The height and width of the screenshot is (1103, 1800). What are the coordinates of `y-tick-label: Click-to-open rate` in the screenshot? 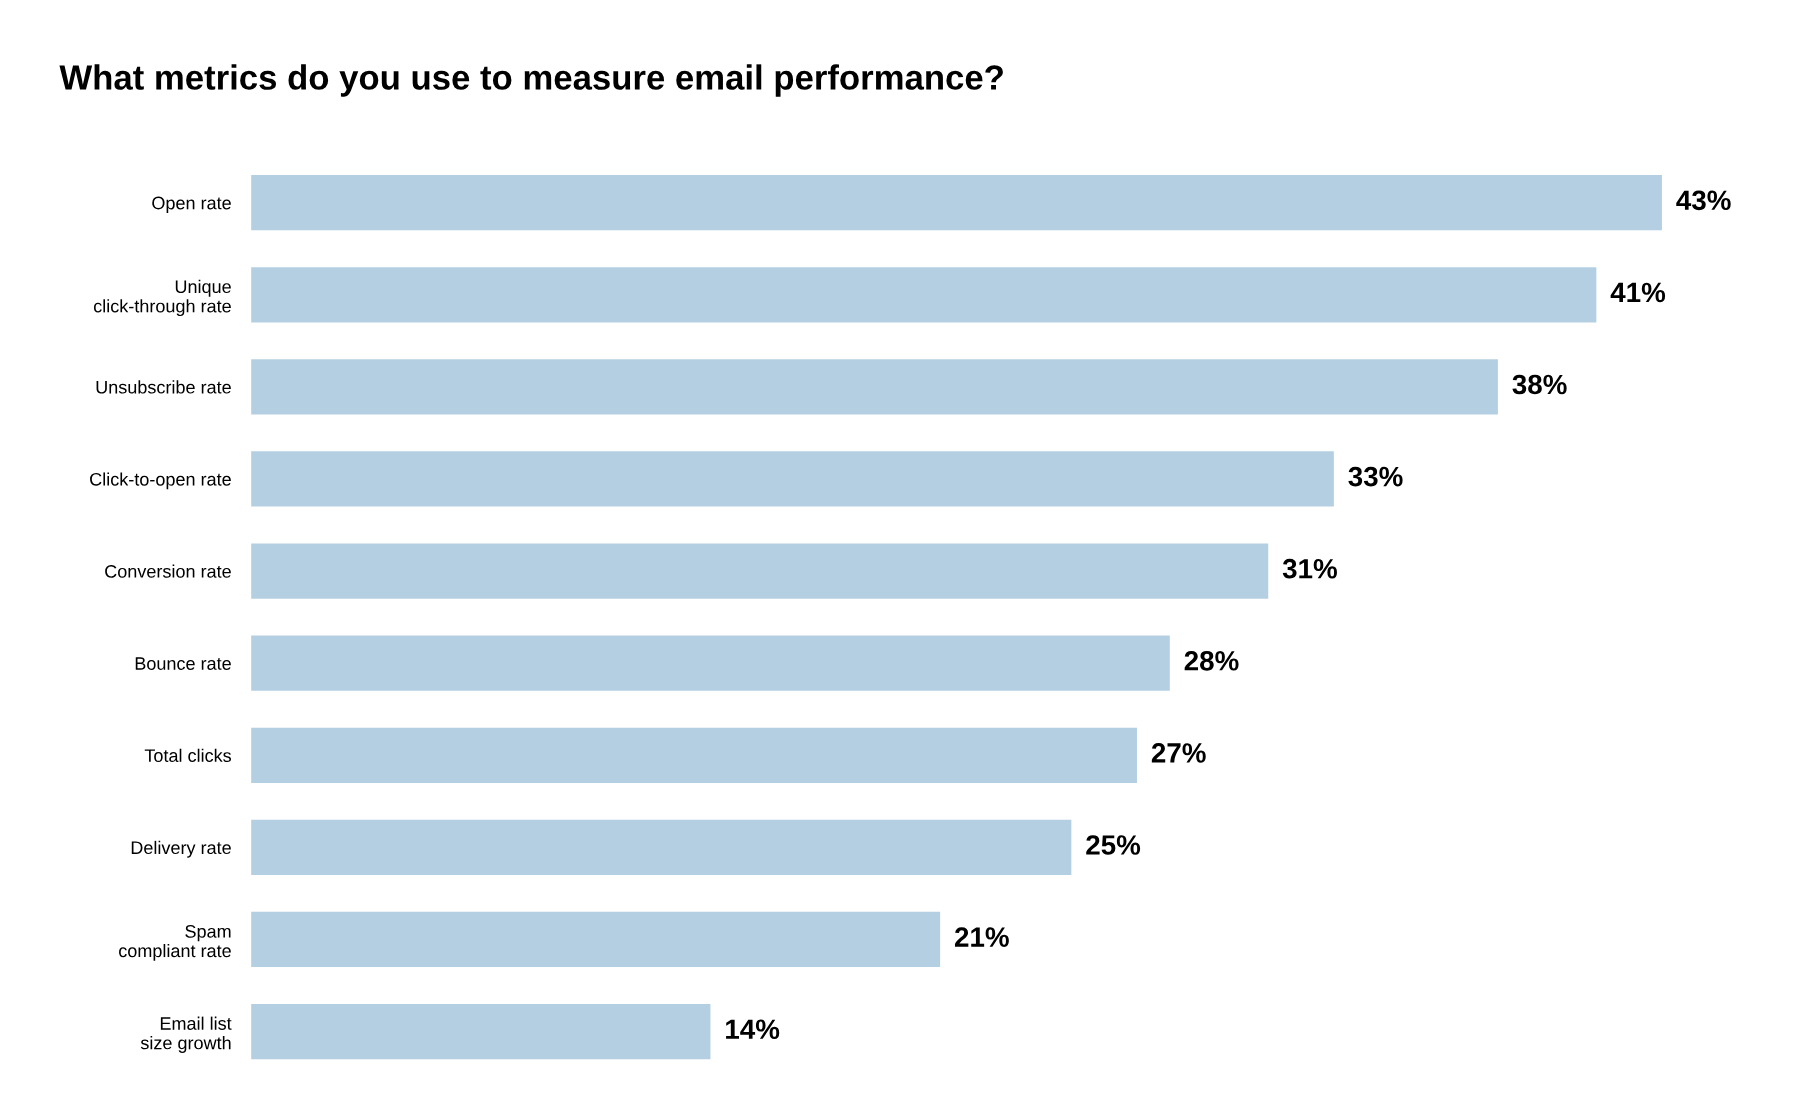 It's located at (160, 481).